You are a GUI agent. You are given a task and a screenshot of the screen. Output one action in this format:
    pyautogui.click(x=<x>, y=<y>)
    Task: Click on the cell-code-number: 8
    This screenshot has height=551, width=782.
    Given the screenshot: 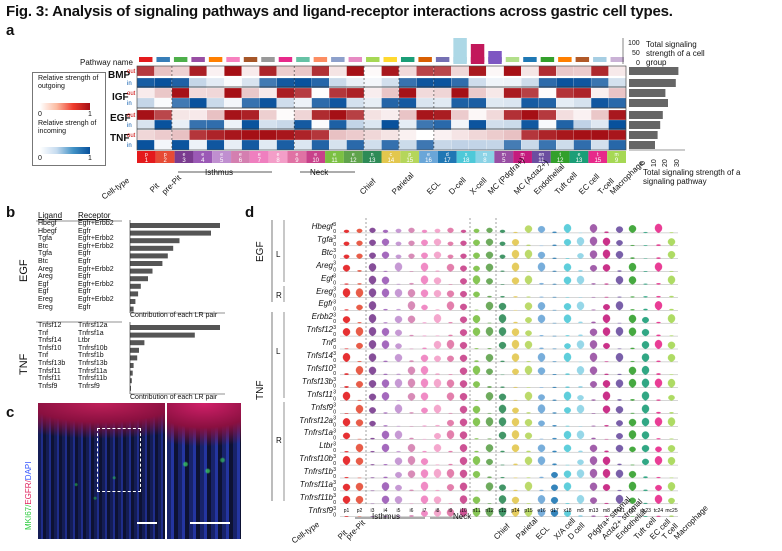 What is the action you would take?
    pyautogui.click(x=278, y=161)
    